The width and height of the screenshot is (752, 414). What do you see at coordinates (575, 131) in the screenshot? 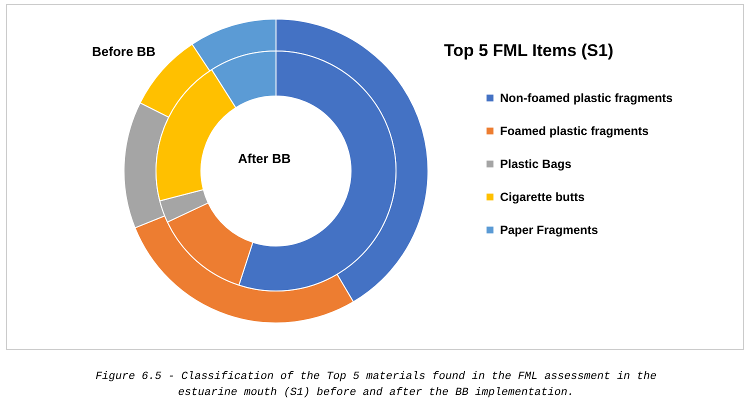
I see `legend-label: Foamed plastic fragments` at bounding box center [575, 131].